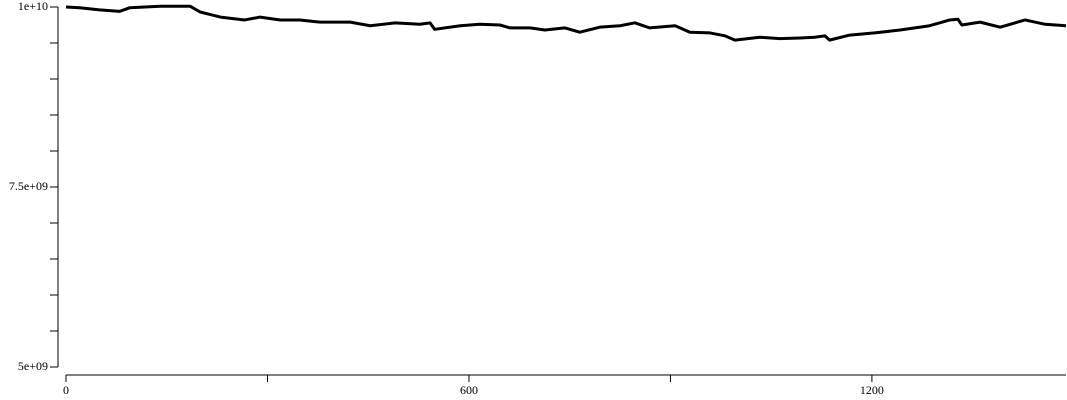 The height and width of the screenshot is (400, 1067). I want to click on data-line, so click(566, 23).